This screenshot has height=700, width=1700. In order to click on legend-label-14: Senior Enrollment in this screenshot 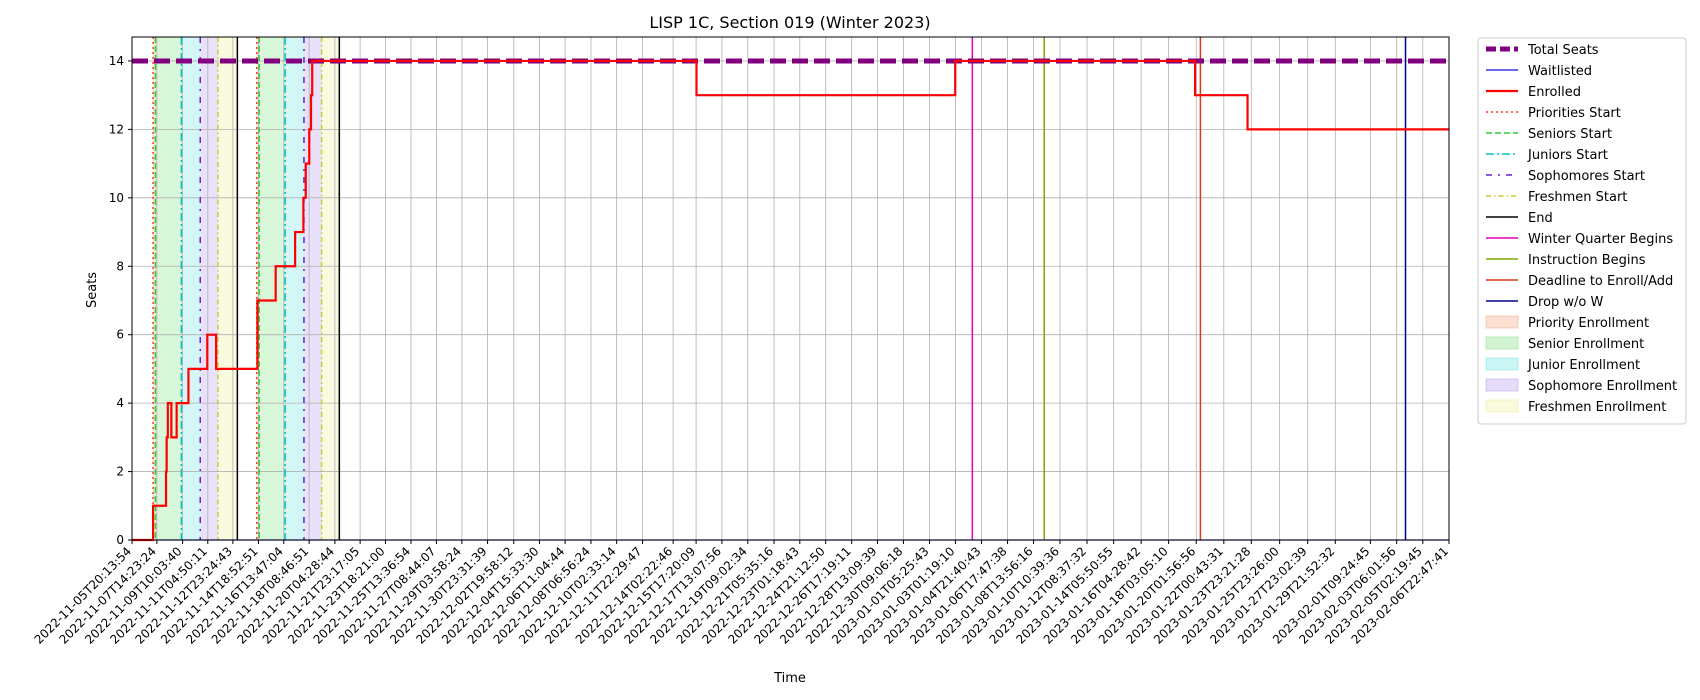, I will do `click(1586, 344)`.